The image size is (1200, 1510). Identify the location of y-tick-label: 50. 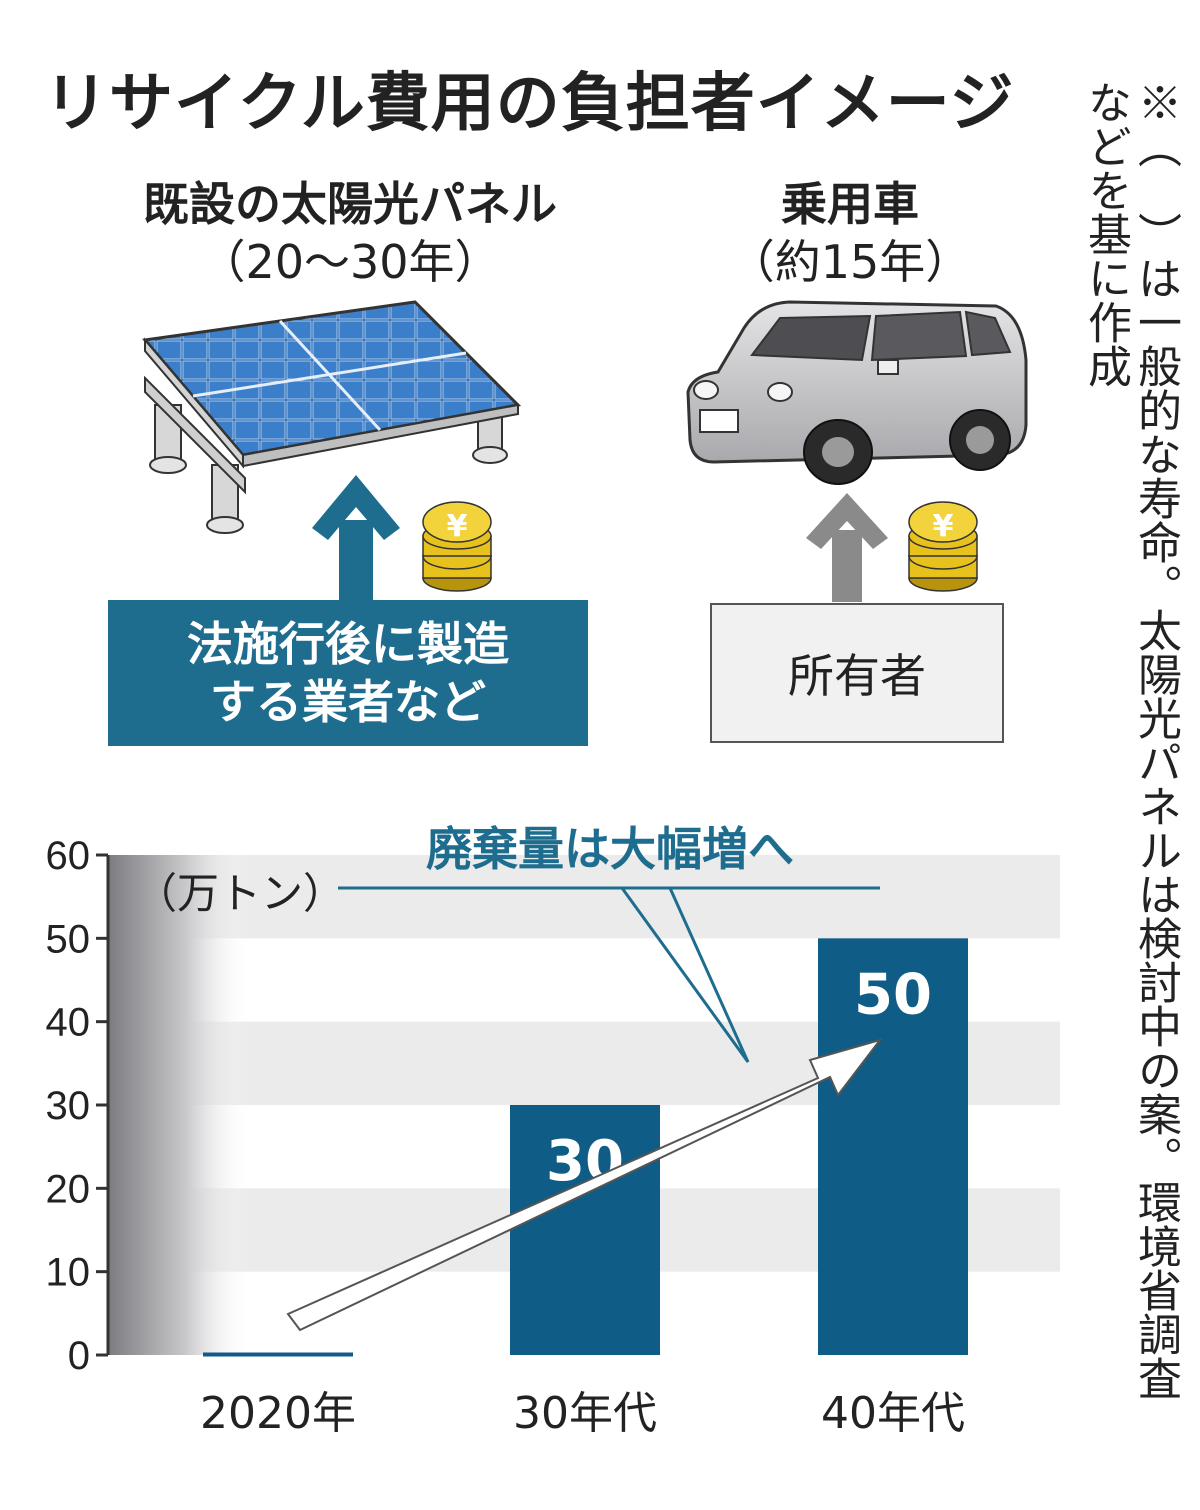
(68, 939).